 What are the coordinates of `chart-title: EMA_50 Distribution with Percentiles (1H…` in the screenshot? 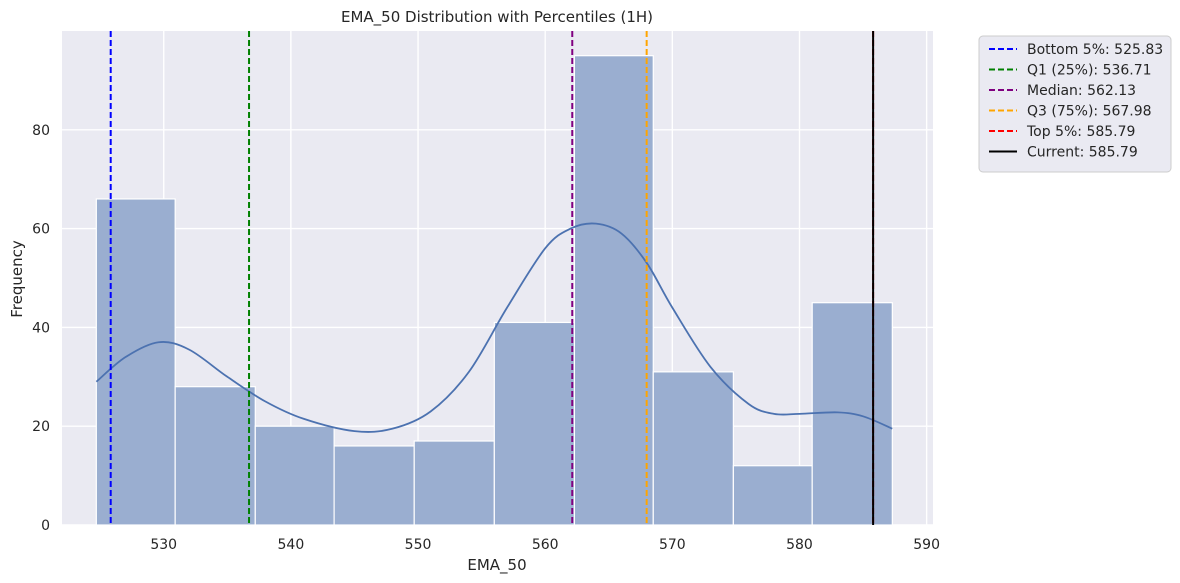 It's located at (497, 17).